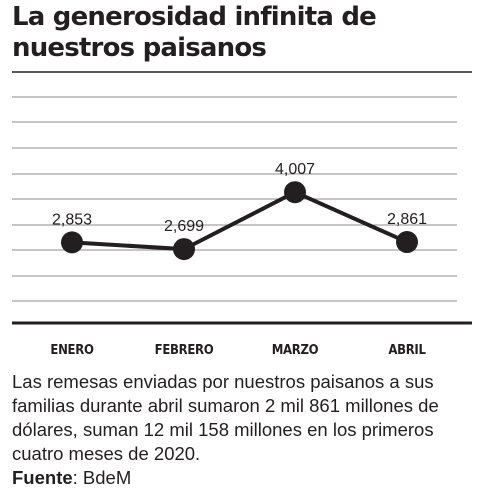 This screenshot has height=500, width=478. Describe the element at coordinates (102, 477) in the screenshot. I see `source-value: : BdeM` at that location.